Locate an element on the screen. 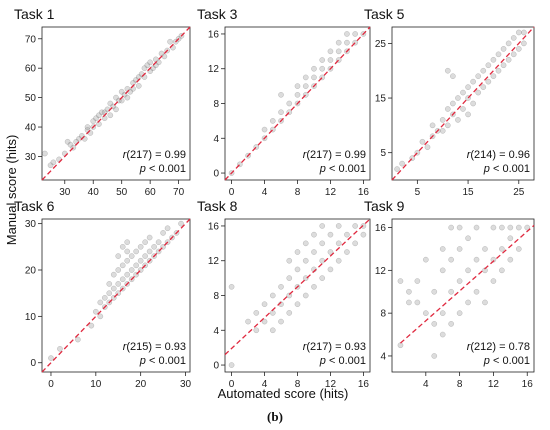  y-tick-label: 50 is located at coordinates (31, 98).